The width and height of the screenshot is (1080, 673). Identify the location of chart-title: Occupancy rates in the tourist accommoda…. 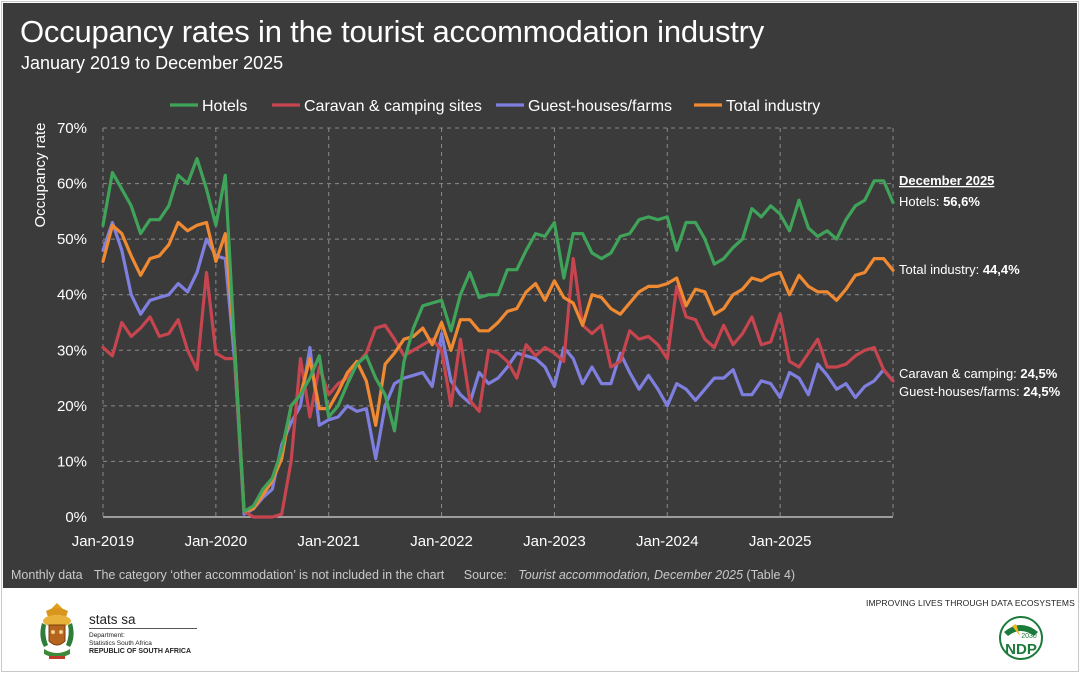
(392, 31).